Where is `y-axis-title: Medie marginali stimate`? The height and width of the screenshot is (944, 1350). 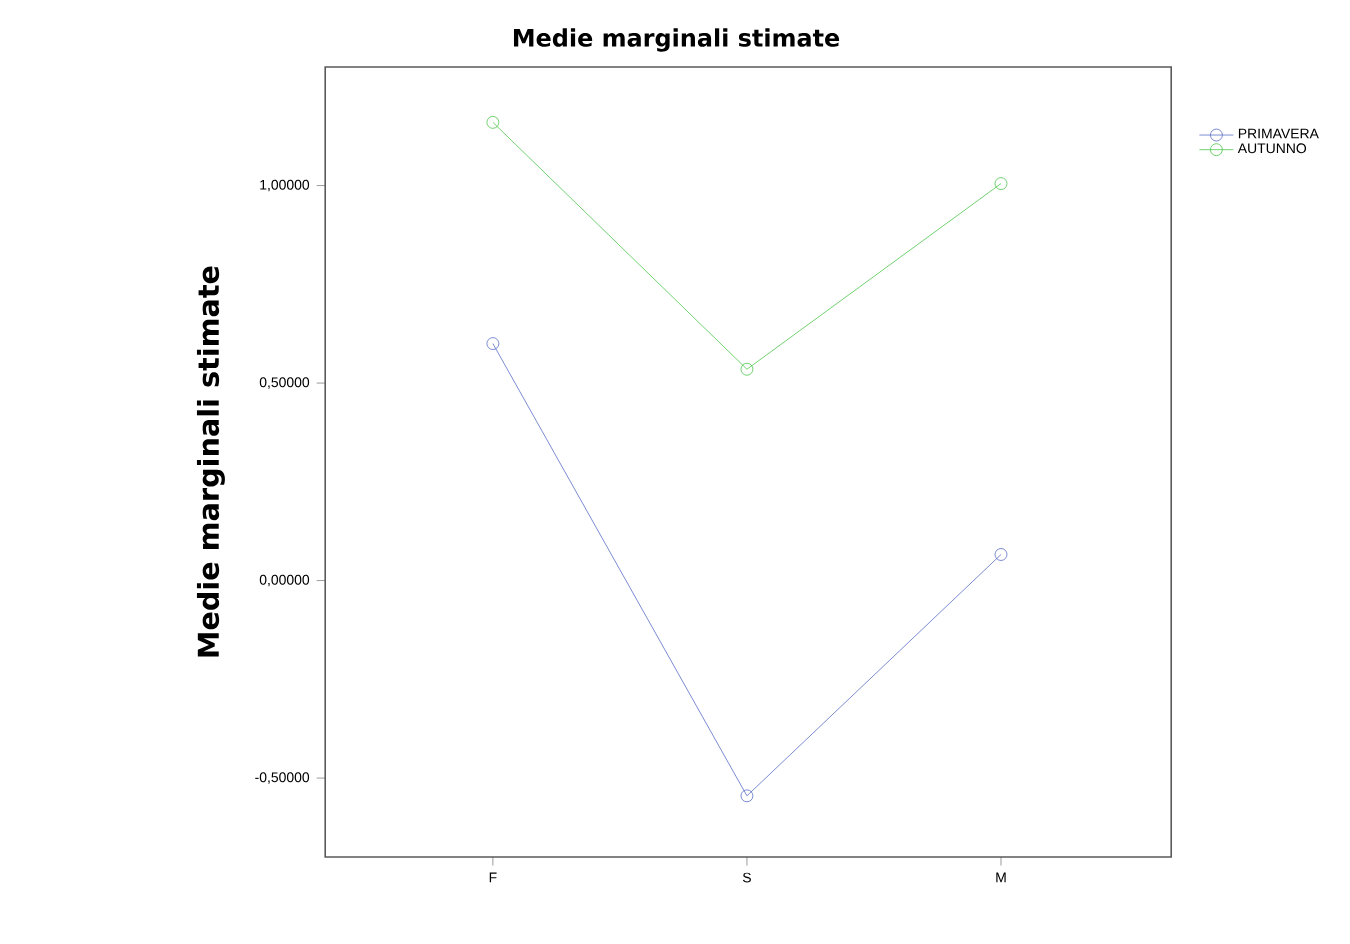
y-axis-title: Medie marginali stimate is located at coordinates (210, 461).